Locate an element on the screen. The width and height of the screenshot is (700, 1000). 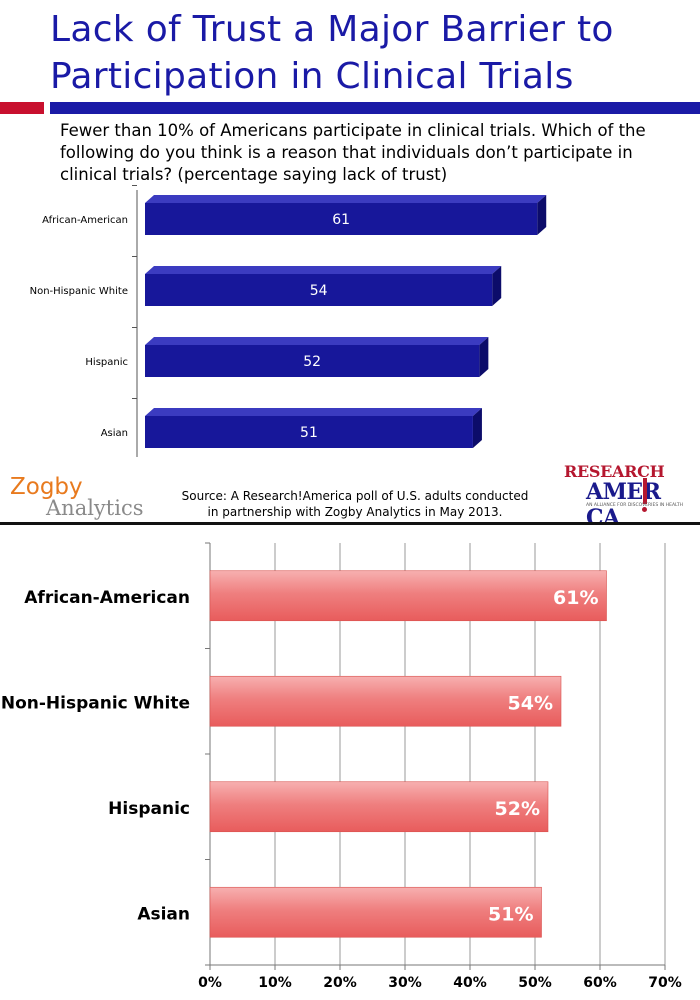
x-tick-label: 50% is located at coordinates (535, 983).